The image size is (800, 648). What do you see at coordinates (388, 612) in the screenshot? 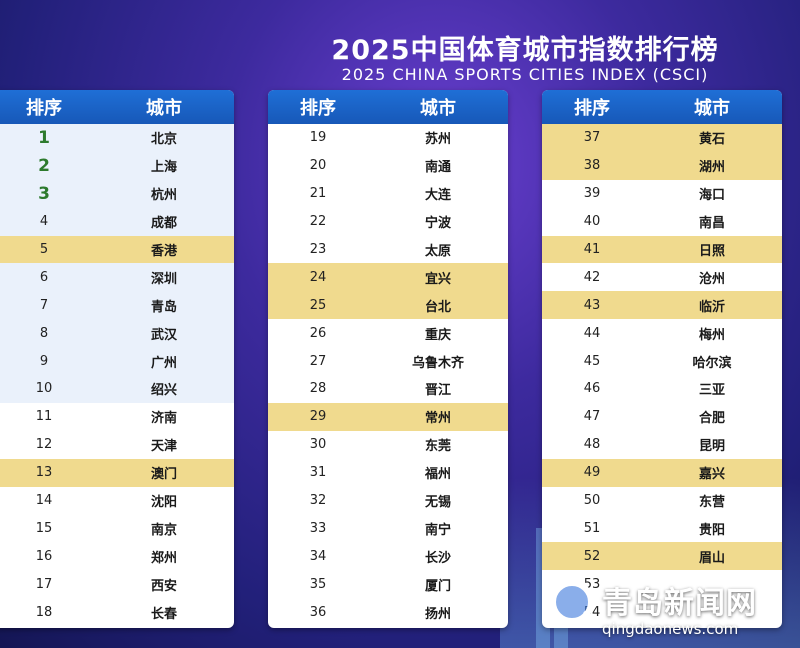
I see `table-row: 36 扬州` at bounding box center [388, 612].